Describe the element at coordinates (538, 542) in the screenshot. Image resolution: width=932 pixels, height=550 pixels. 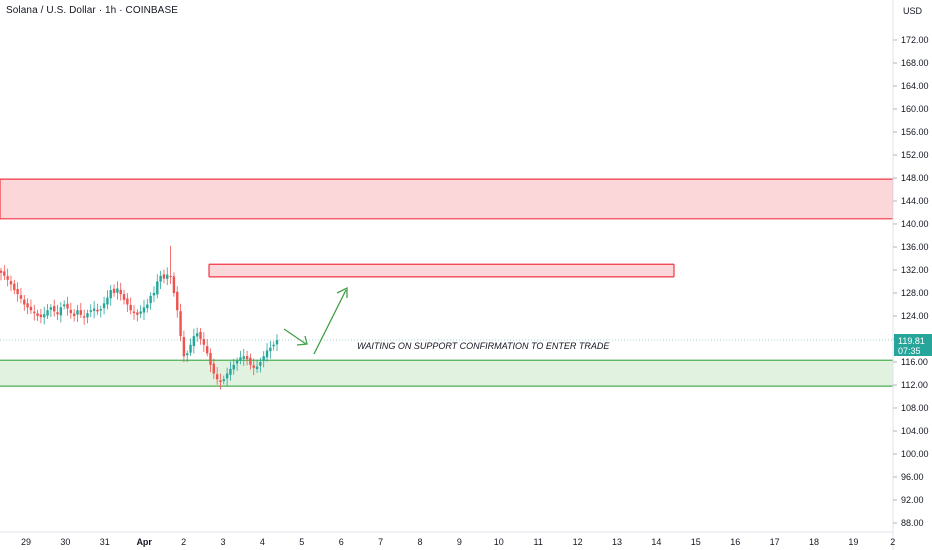
I see `time-tick-label: 11` at that location.